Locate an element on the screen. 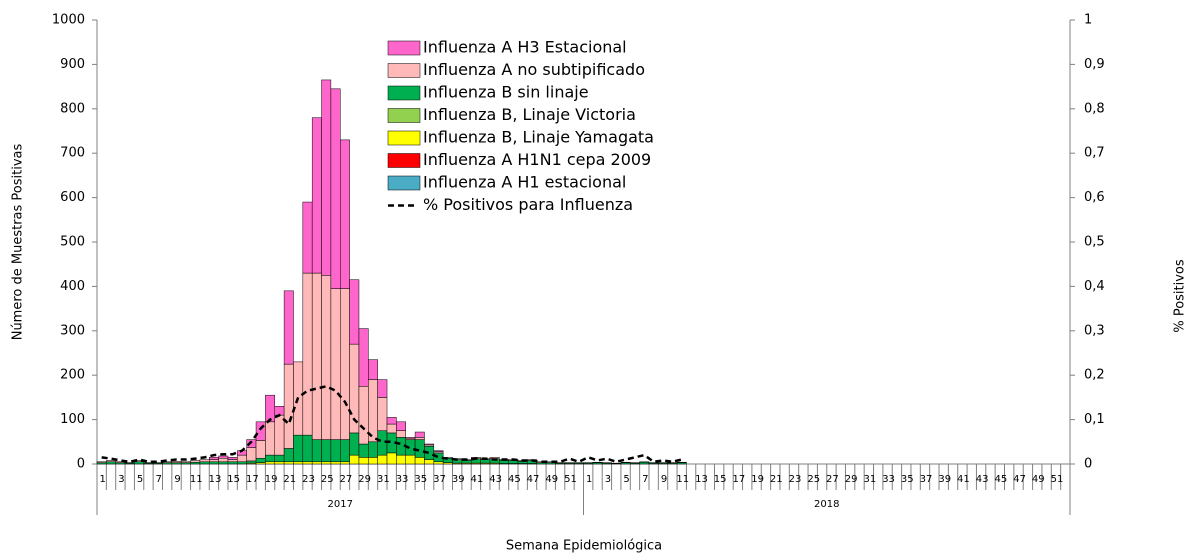  x-tick-label: 25 is located at coordinates (813, 479).